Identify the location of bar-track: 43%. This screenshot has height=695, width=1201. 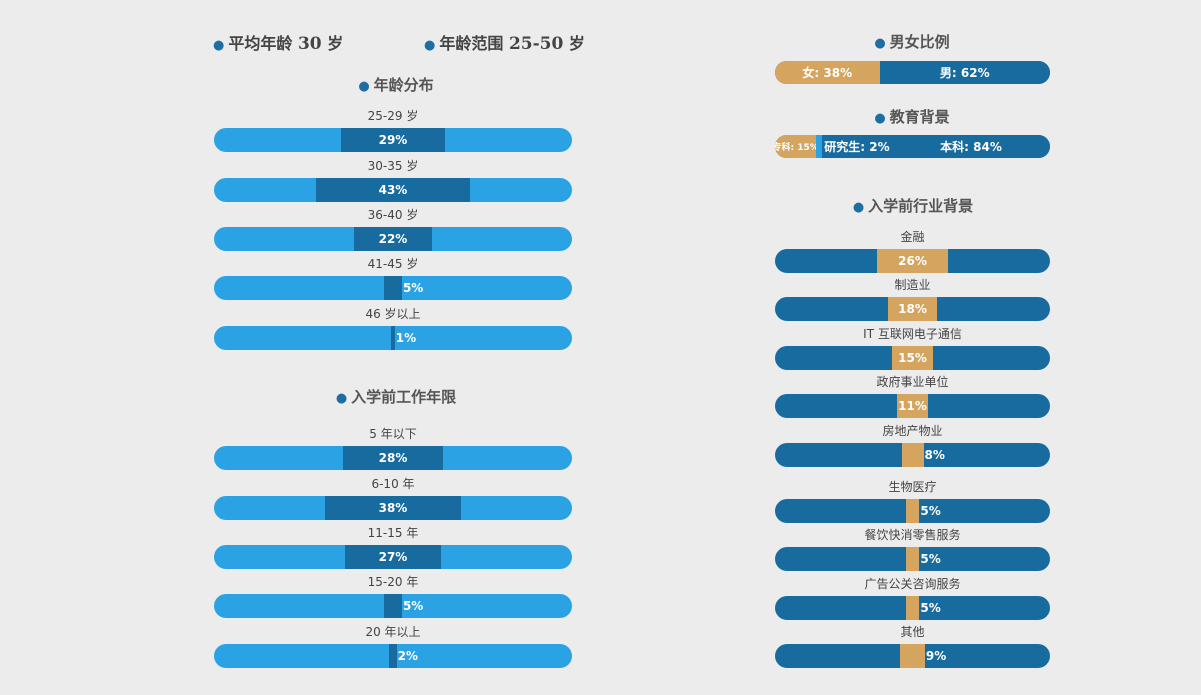
(393, 190).